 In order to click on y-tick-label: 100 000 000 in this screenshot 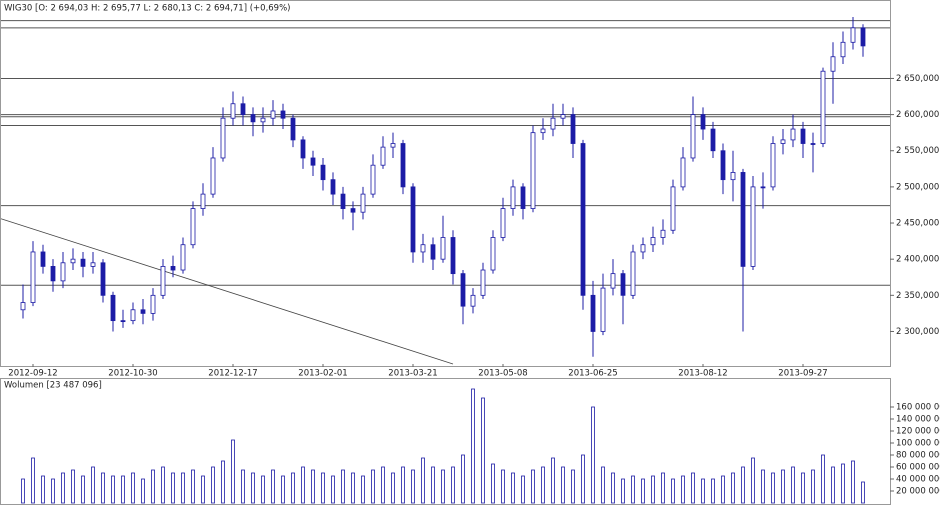, I will do `click(918, 444)`.